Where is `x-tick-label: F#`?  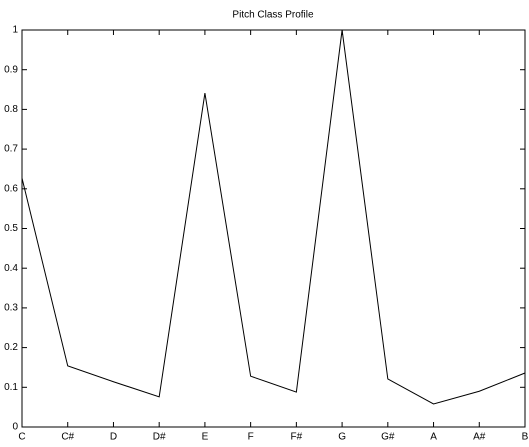
x-tick-label: F# is located at coordinates (297, 437).